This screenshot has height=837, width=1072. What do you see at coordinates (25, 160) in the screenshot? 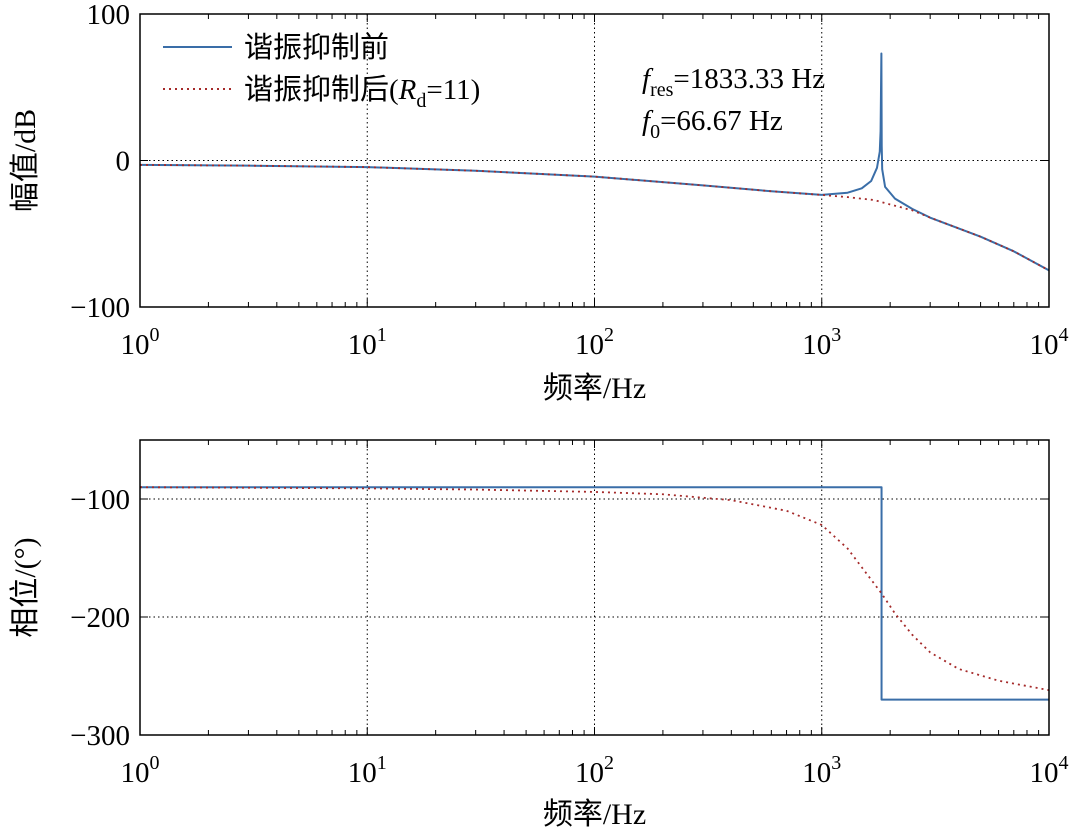
I see `magnitude-y-axis-label: 幅值/dB` at bounding box center [25, 160].